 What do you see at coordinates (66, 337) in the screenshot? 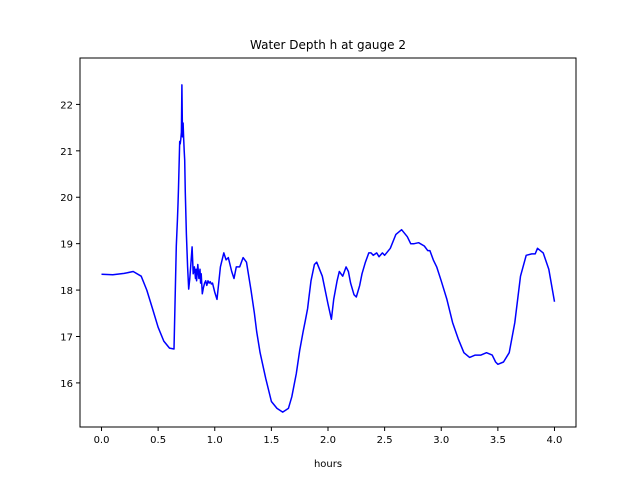
I see `y-tick-label: 17` at bounding box center [66, 337].